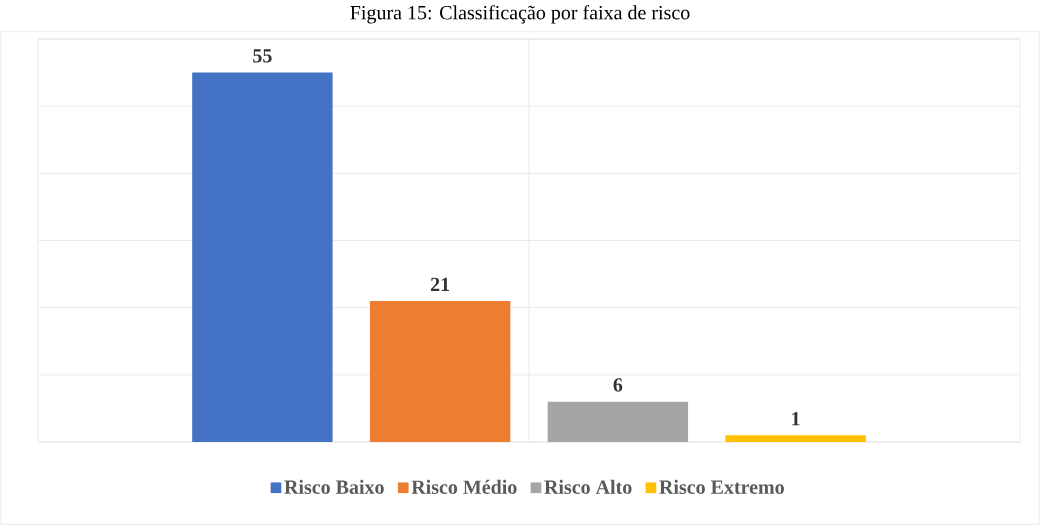 The height and width of the screenshot is (525, 1040). What do you see at coordinates (440, 284) in the screenshot?
I see `data-label: 21` at bounding box center [440, 284].